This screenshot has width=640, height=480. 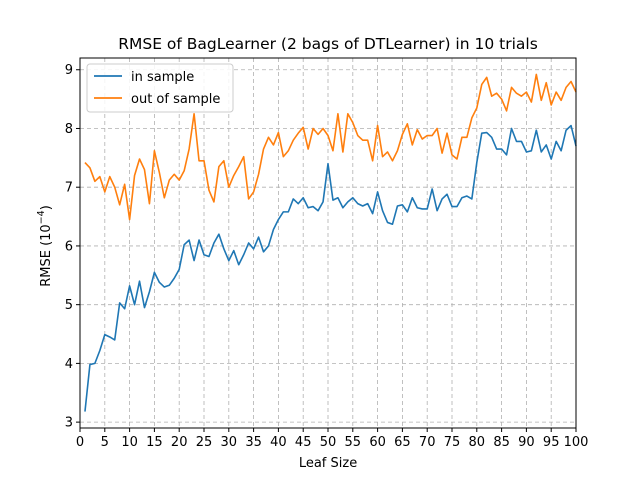 I want to click on legend: in sample out of sample, so click(x=160, y=88).